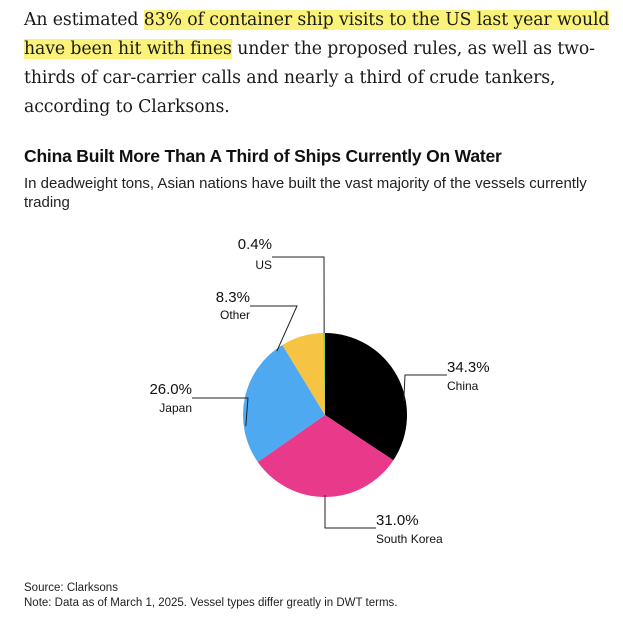 The image size is (623, 625). I want to click on pie-slice-other, so click(303, 374).